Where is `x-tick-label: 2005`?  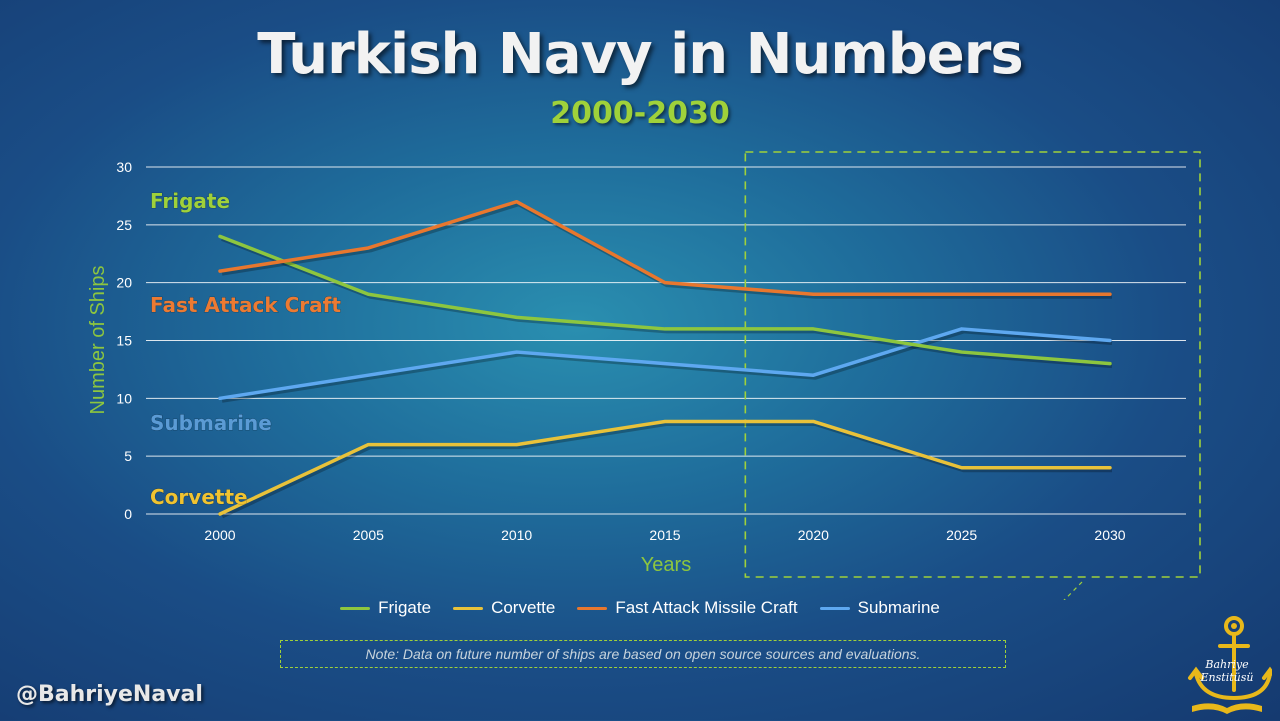
x-tick-label: 2005 is located at coordinates (368, 535).